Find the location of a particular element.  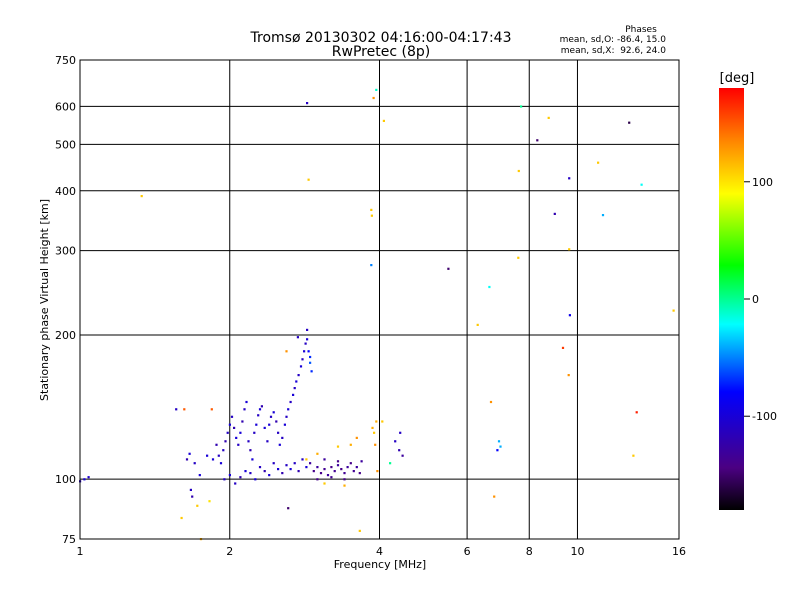

x-tick-label: 2 is located at coordinates (229, 551).